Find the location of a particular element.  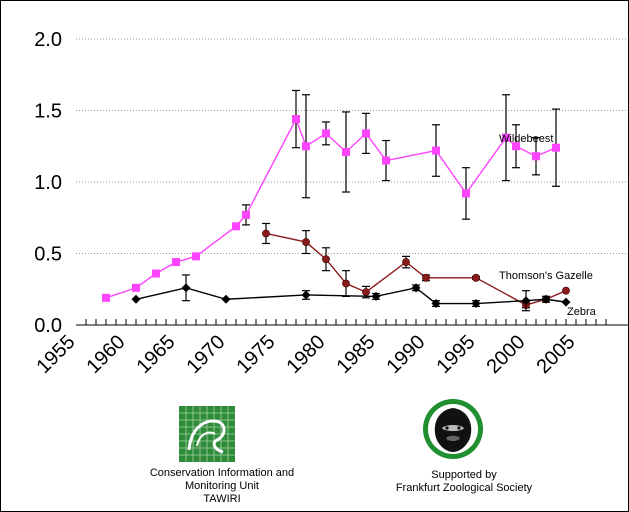

series-labels: Wildebeest Thomson's Gazelle Zebra is located at coordinates (548, 225).